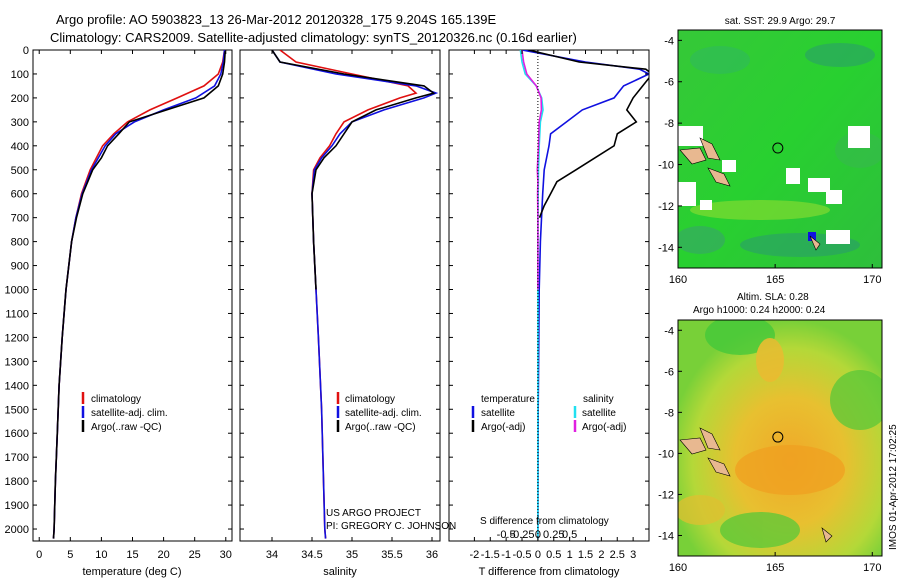 The height and width of the screenshot is (580, 900). I want to click on y-tick-label: 1400, so click(17, 386).